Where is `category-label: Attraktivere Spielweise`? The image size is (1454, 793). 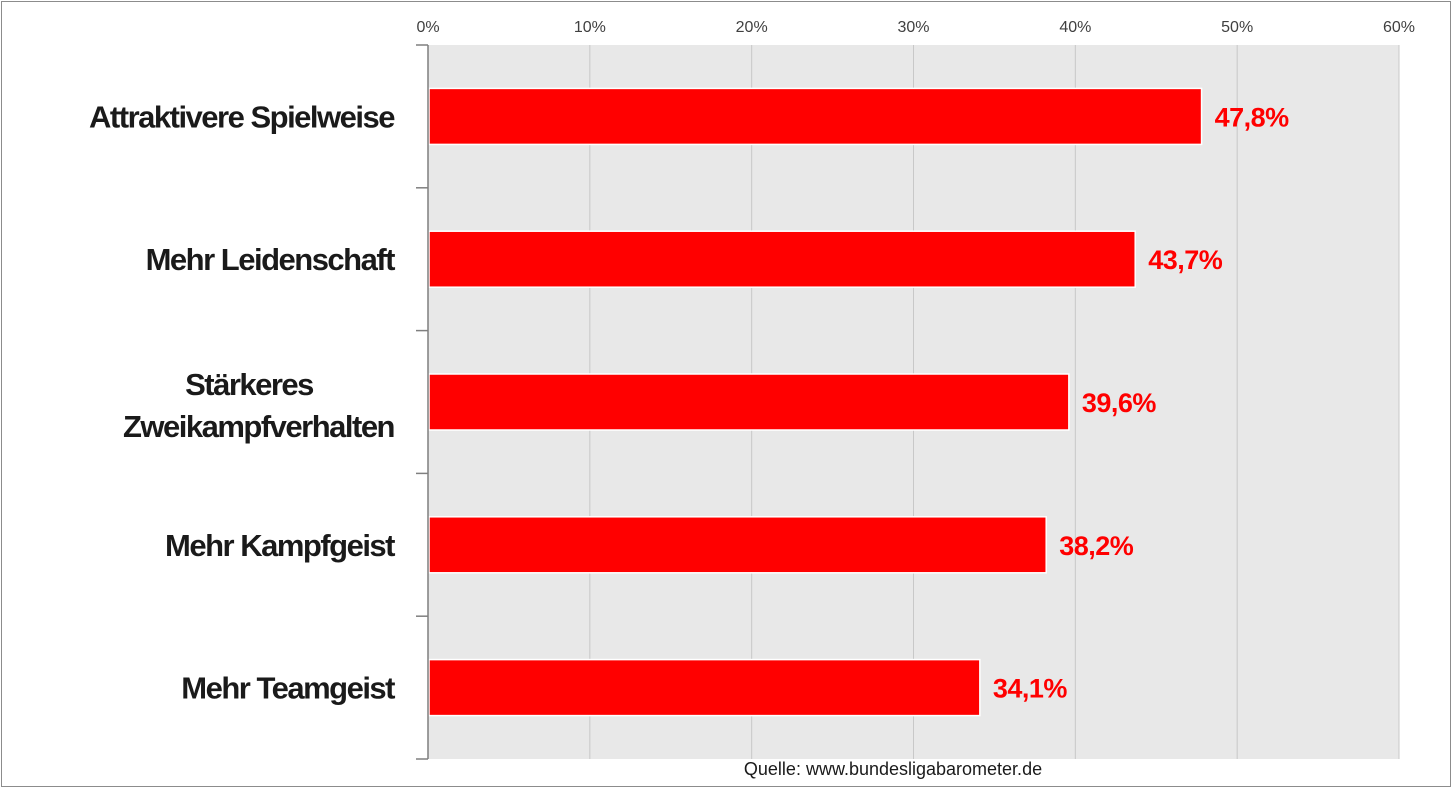 category-label: Attraktivere Spielweise is located at coordinates (242, 116).